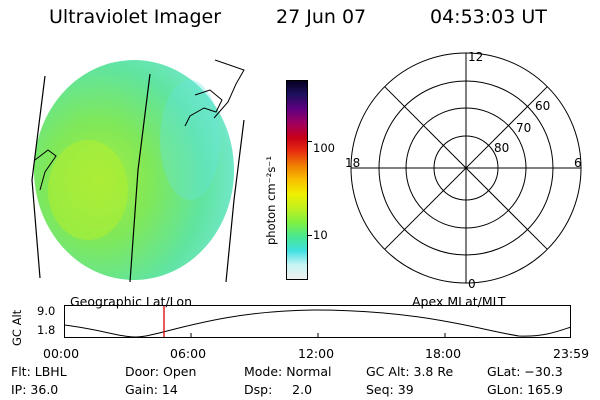 This screenshot has width=600, height=400. Describe the element at coordinates (320, 235) in the screenshot. I see `colorbar-tick-label: 10` at that location.